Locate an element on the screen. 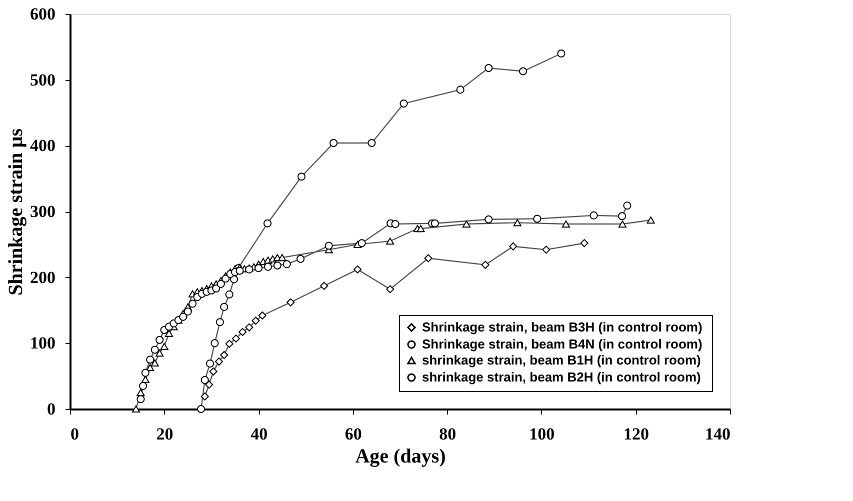  y-tick-label: 400 is located at coordinates (43, 146).